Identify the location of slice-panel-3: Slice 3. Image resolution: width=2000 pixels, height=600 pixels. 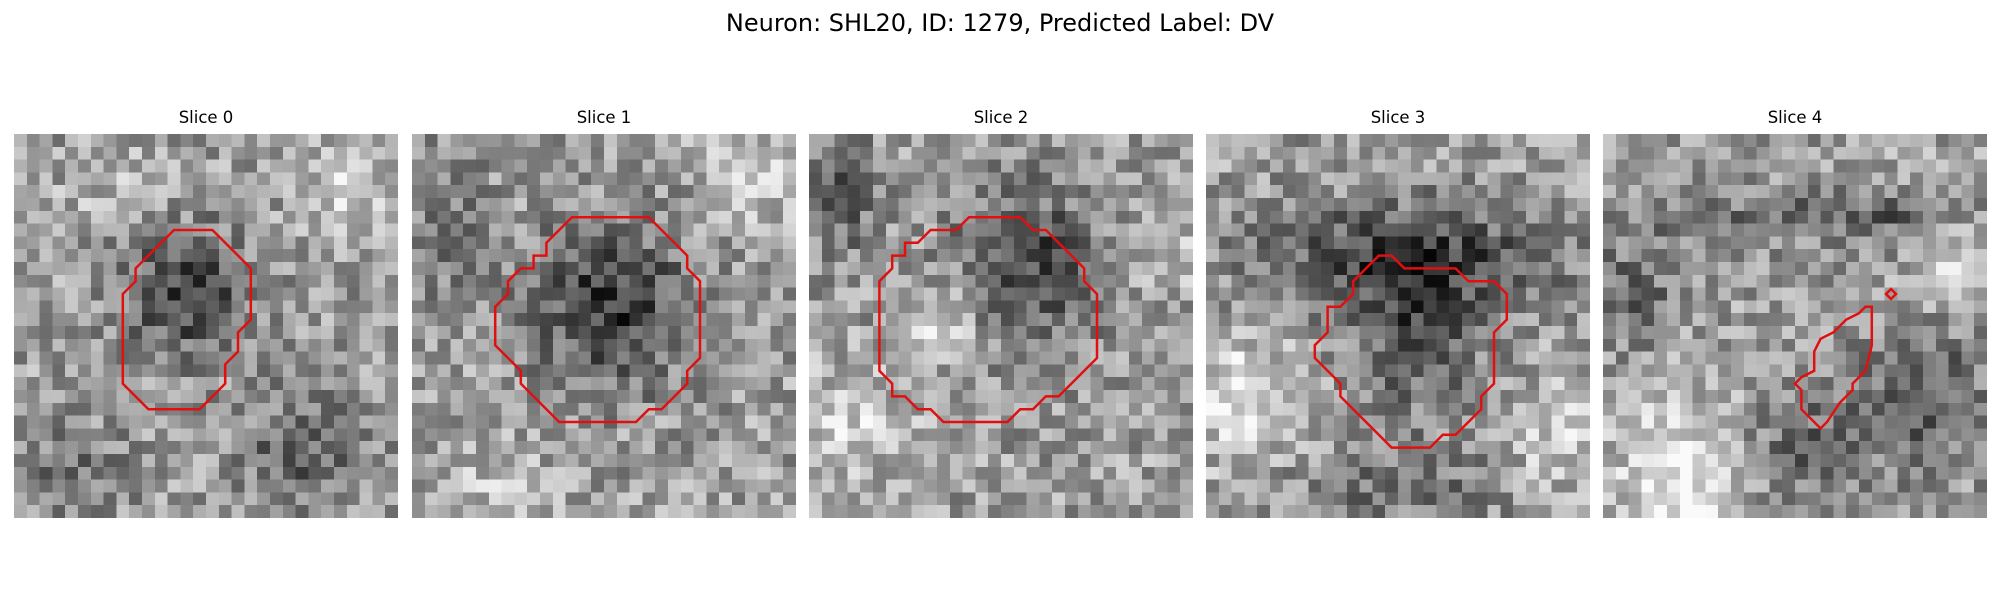
(1398, 313).